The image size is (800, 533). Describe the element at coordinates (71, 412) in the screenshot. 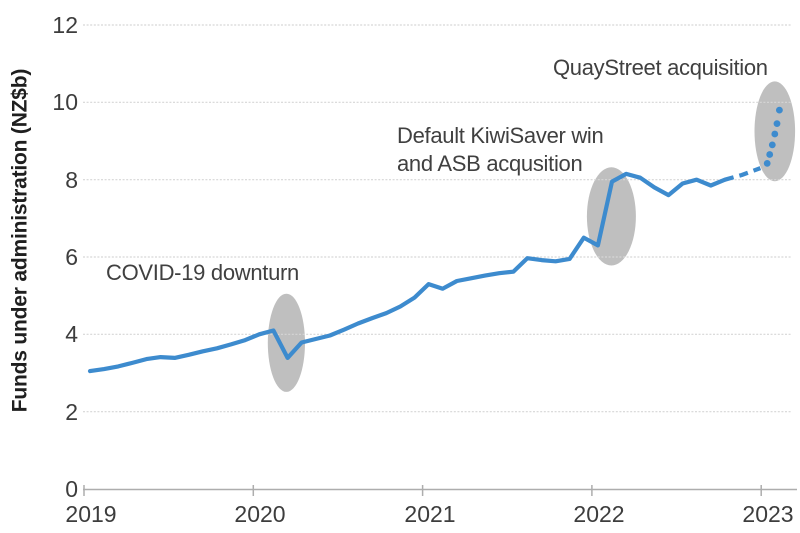

I see `y-tick-label-2: 2` at that location.